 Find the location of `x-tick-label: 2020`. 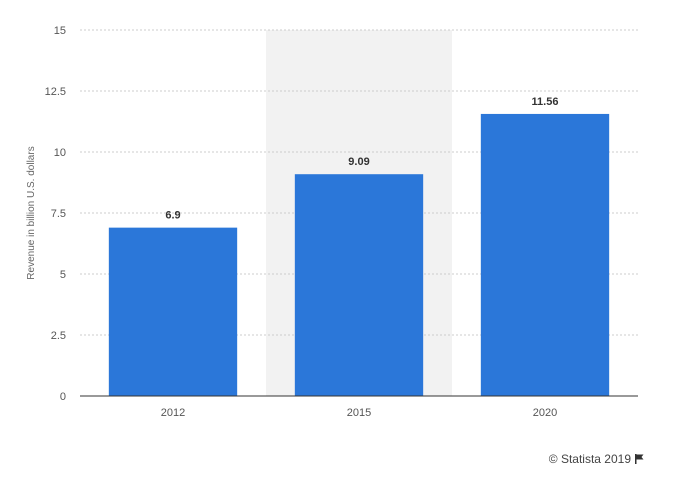

x-tick-label: 2020 is located at coordinates (545, 413).